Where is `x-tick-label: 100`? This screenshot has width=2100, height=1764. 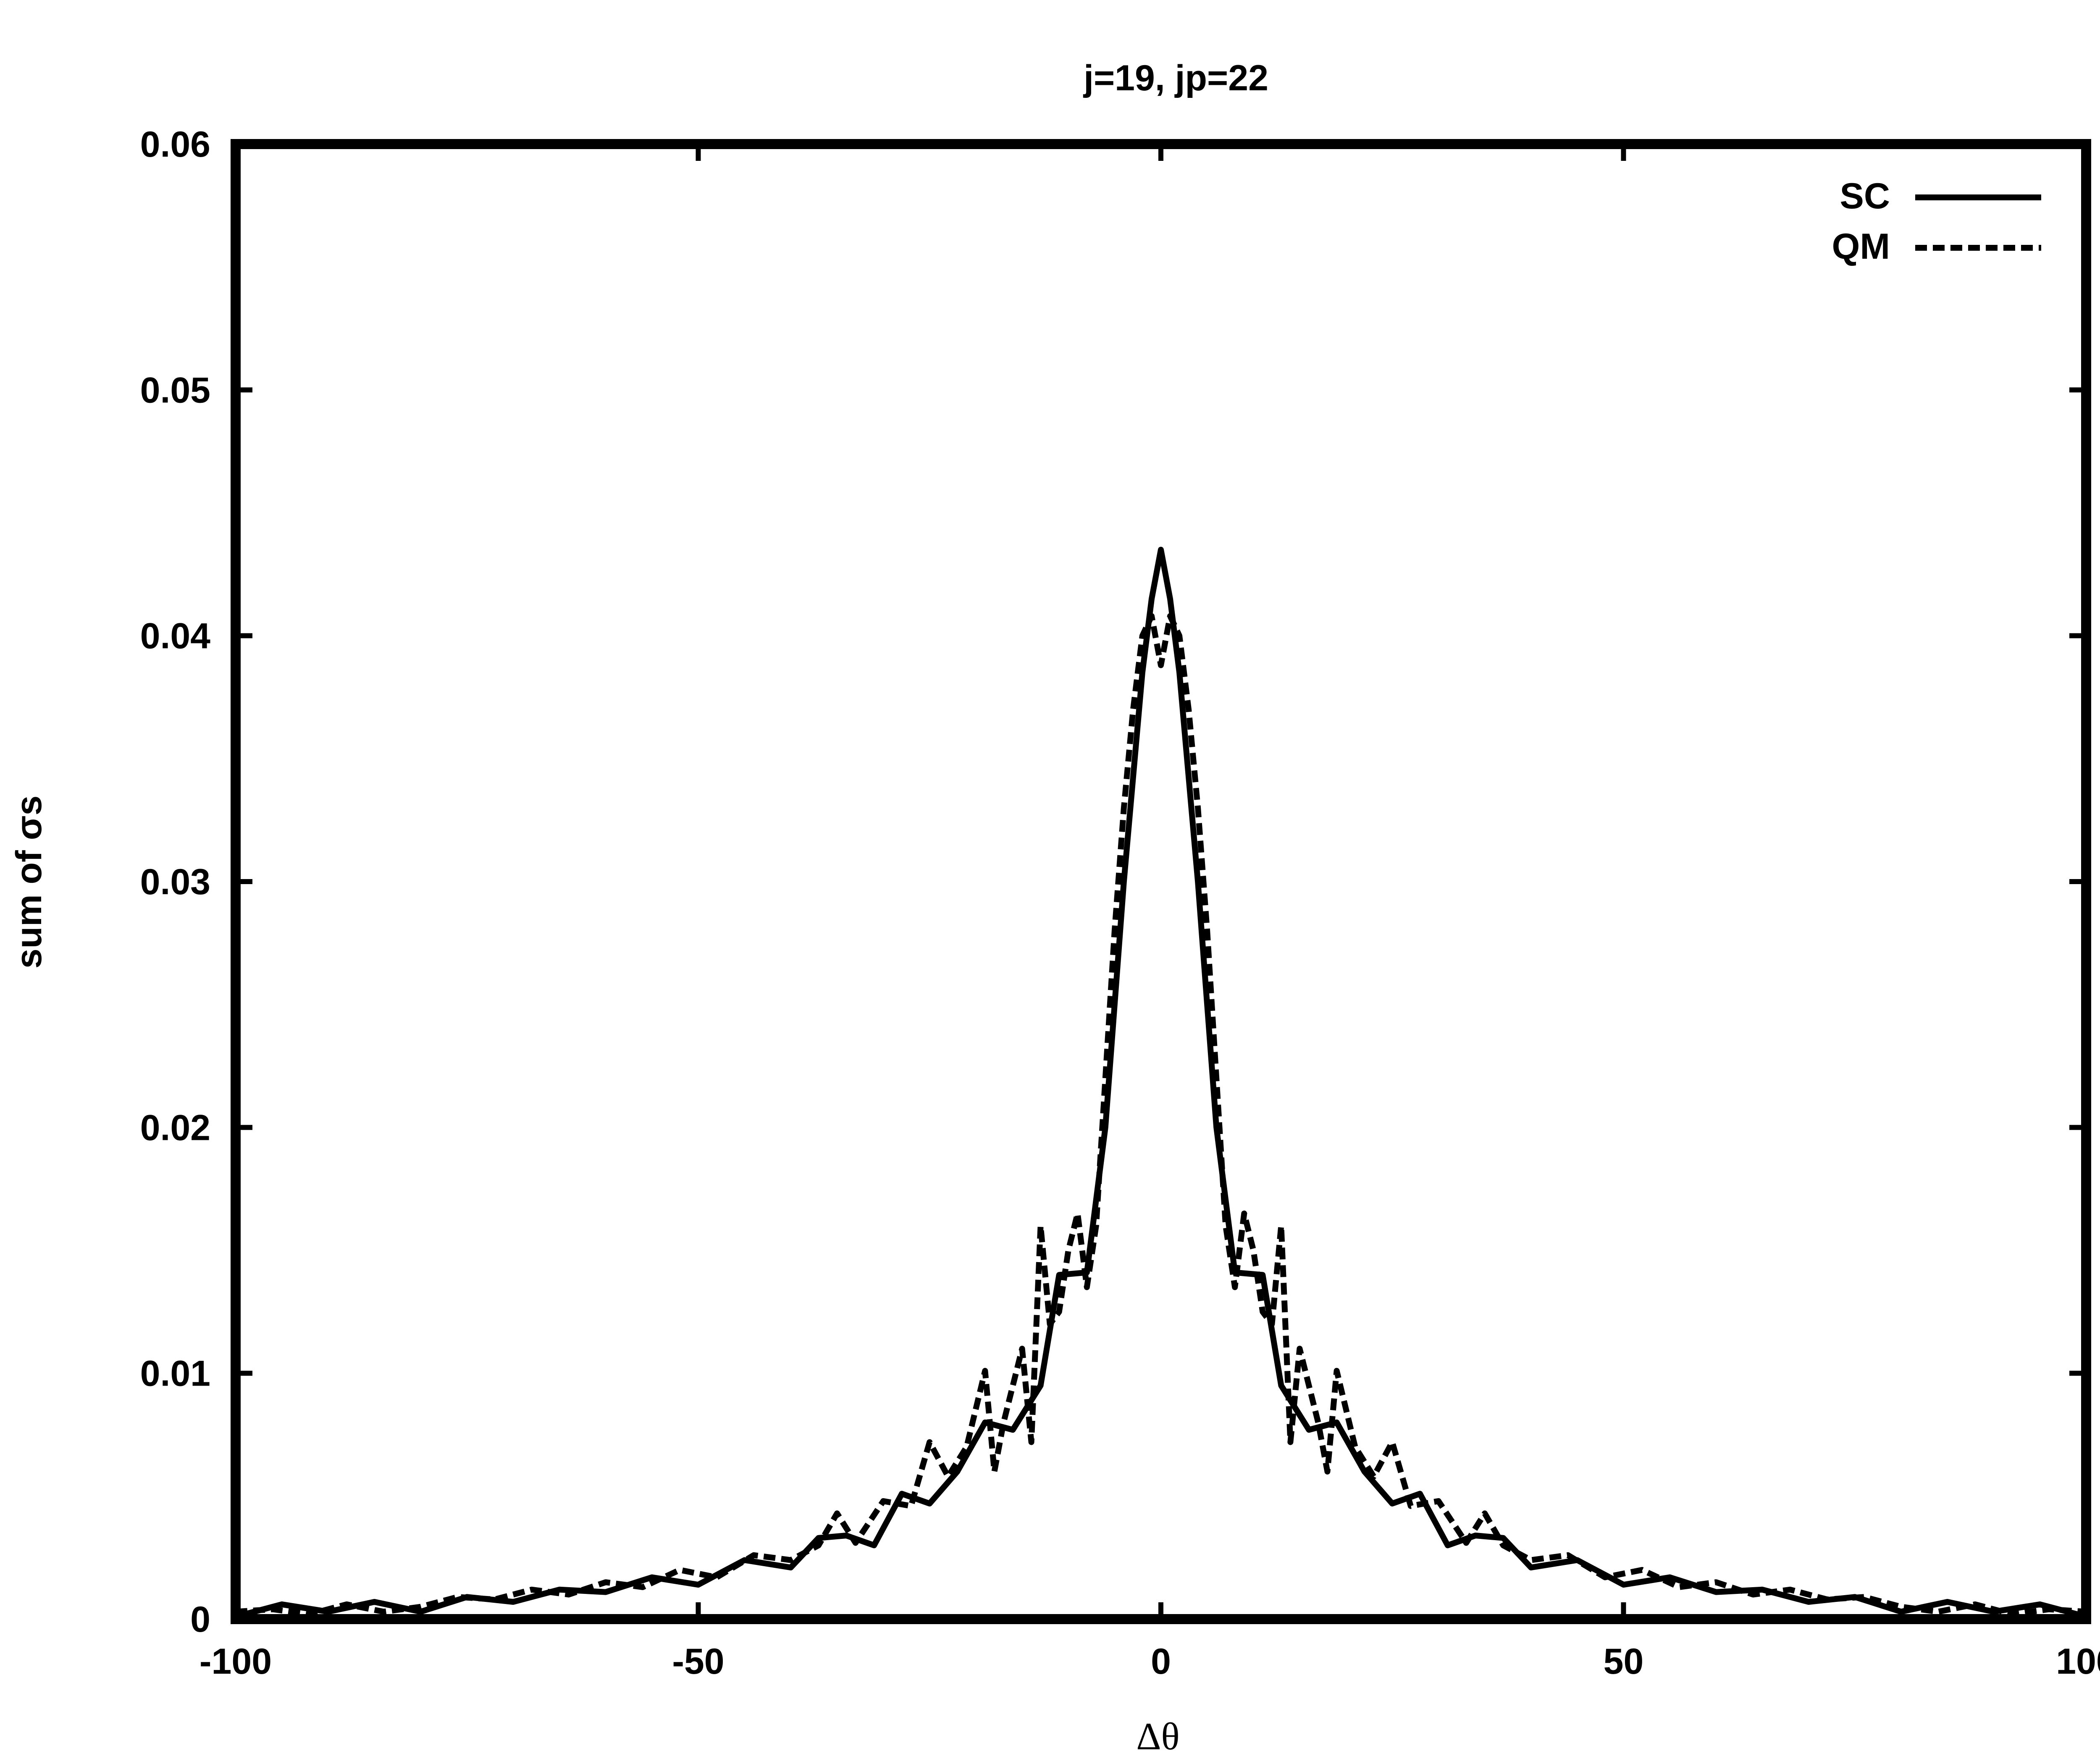 x-tick-label: 100 is located at coordinates (2078, 1661).